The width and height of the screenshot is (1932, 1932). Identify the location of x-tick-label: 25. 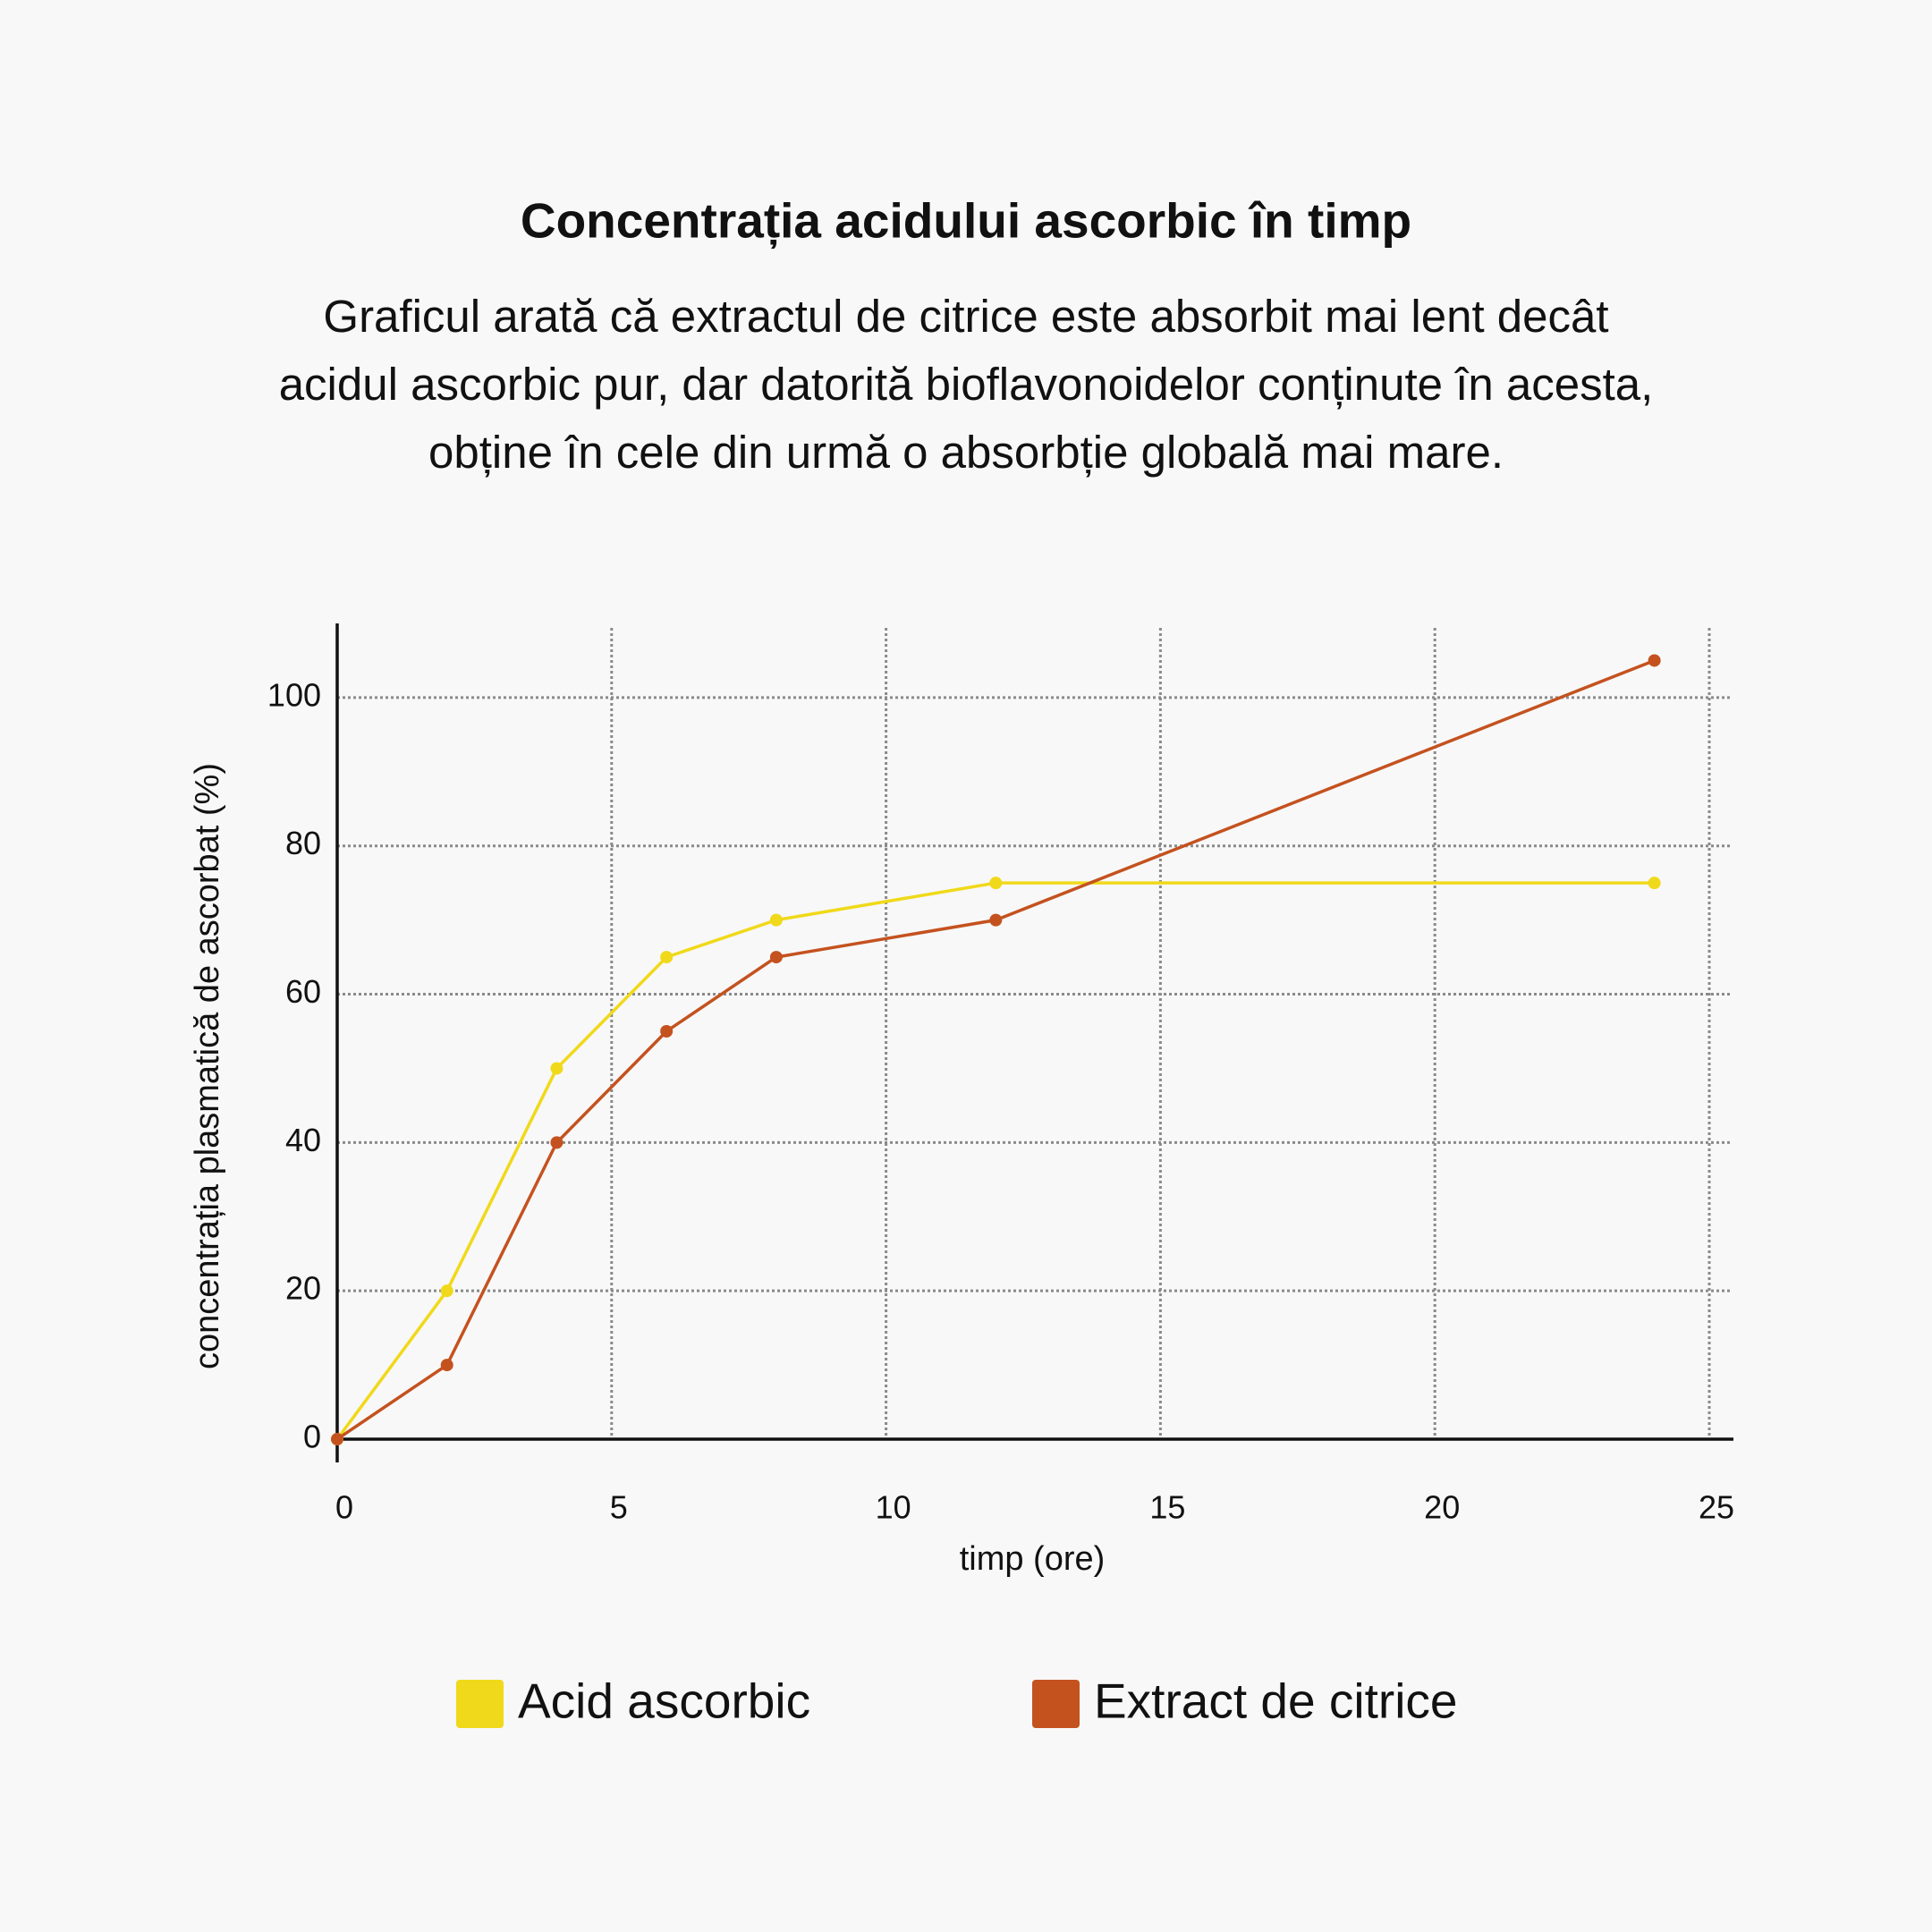
(1716, 1507).